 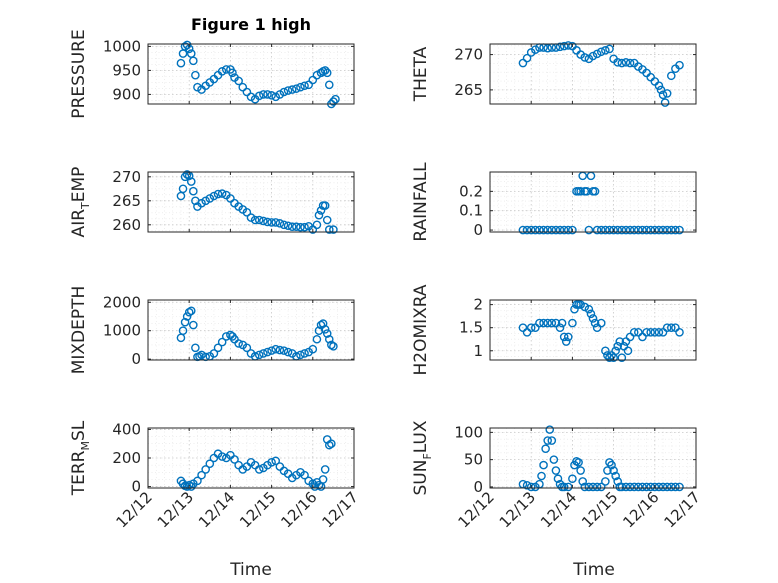 What do you see at coordinates (473, 460) in the screenshot?
I see `y-tick-label: 50` at bounding box center [473, 460].